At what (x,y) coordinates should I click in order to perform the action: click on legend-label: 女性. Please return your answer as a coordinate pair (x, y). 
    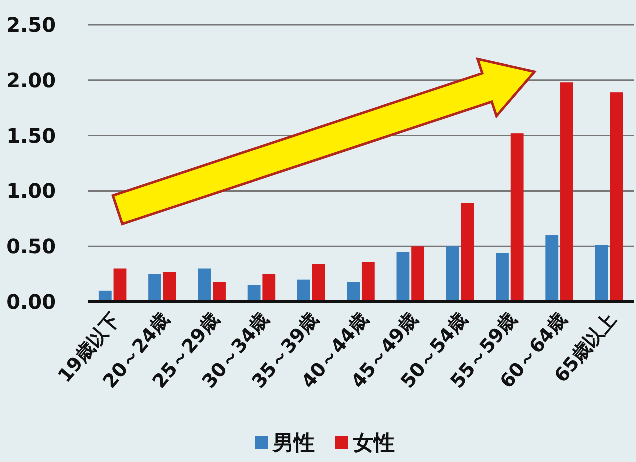
    Looking at the image, I should click on (373, 443).